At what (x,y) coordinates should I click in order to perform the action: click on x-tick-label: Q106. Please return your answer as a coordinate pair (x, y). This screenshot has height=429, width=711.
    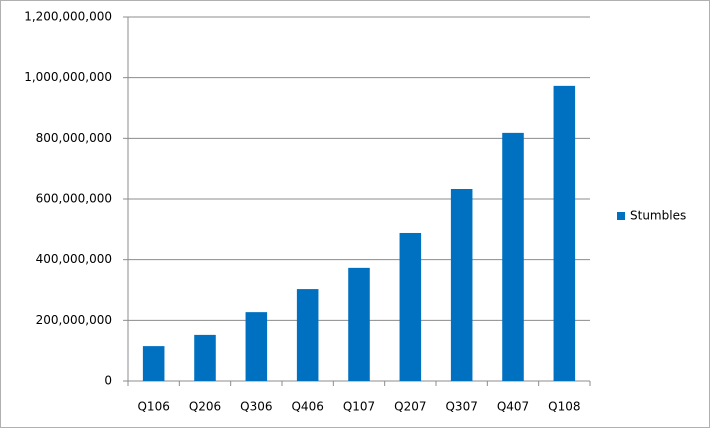
    Looking at the image, I should click on (153, 407).